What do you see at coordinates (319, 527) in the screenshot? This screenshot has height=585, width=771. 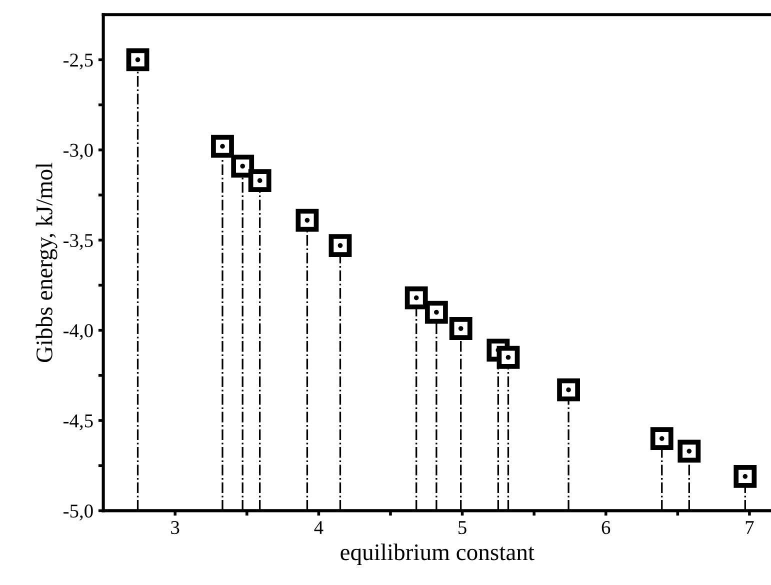 I see `x-tick-label: 4` at bounding box center [319, 527].